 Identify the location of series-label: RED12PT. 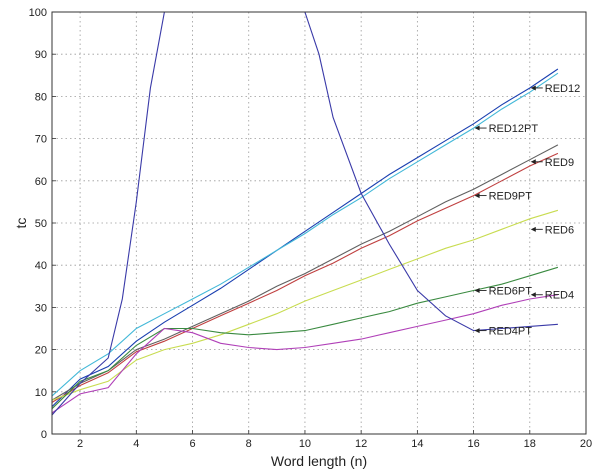
(514, 129).